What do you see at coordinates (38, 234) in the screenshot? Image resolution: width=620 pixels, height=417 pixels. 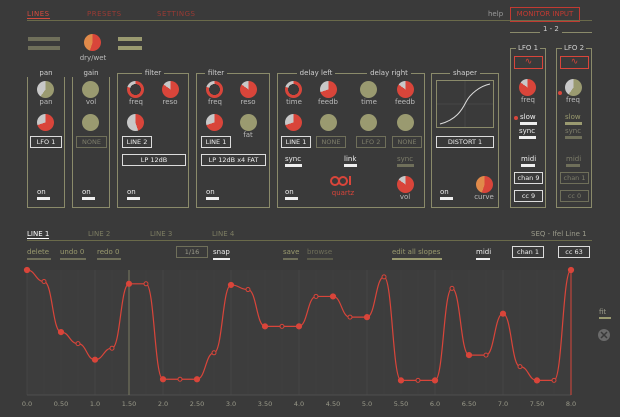 I see `line-tab-1: LINE 1` at bounding box center [38, 234].